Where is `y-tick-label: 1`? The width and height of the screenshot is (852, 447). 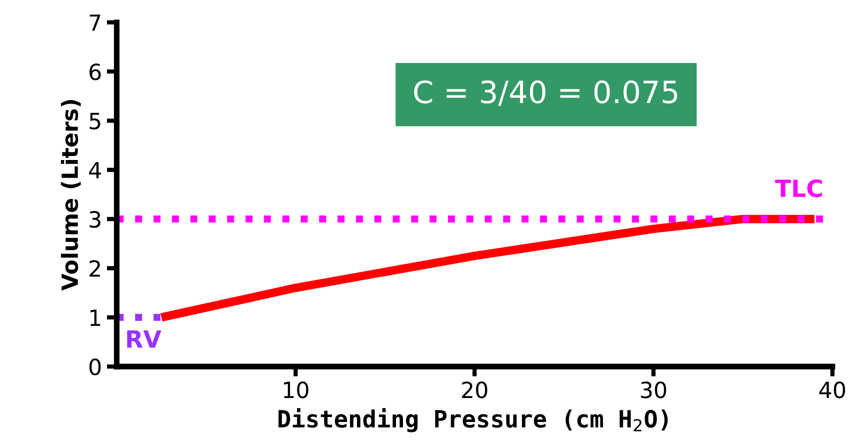
y-tick-label: 1 is located at coordinates (95, 318).